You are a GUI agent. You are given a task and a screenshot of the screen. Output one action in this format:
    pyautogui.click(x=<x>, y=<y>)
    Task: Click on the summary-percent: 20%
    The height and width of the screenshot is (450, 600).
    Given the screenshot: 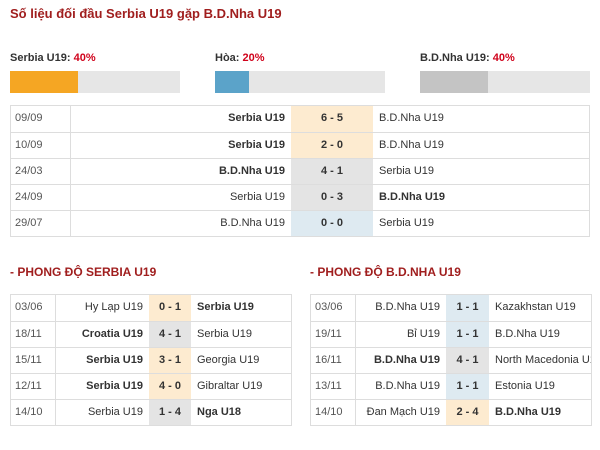 What is the action you would take?
    pyautogui.click(x=253, y=58)
    